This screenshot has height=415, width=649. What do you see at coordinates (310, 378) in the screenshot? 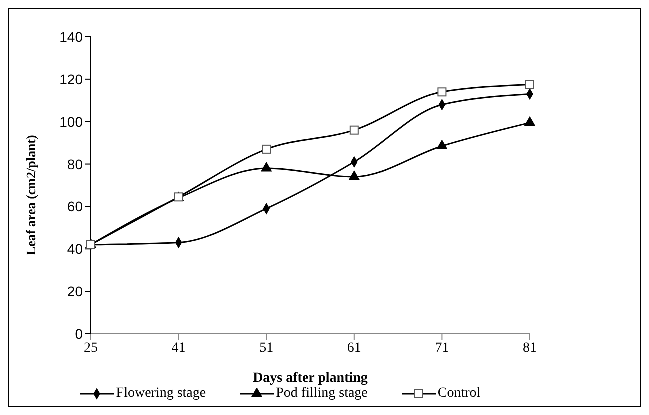
I see `x-axis-title: Days after planting` at bounding box center [310, 378].